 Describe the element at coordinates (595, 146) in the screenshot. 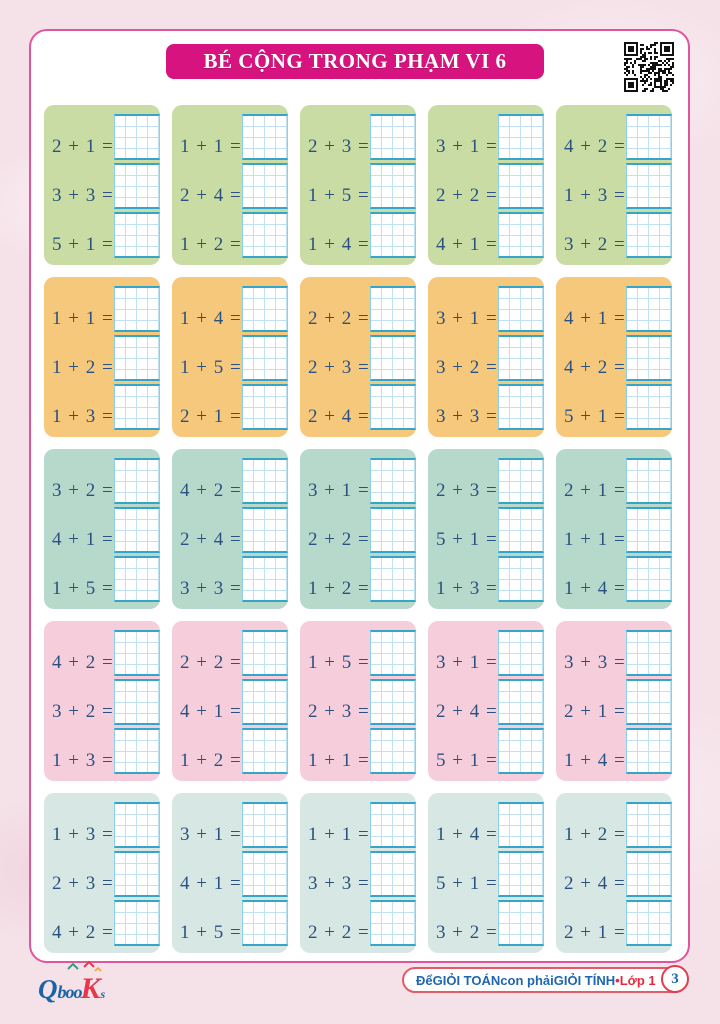

I see `equation-label: 4 + 2 =` at that location.